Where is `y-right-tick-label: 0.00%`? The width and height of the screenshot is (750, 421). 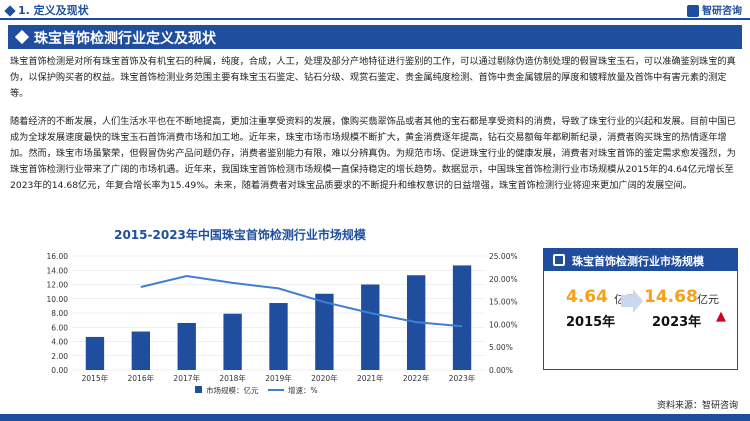 y-right-tick-label: 0.00% is located at coordinates (501, 370).